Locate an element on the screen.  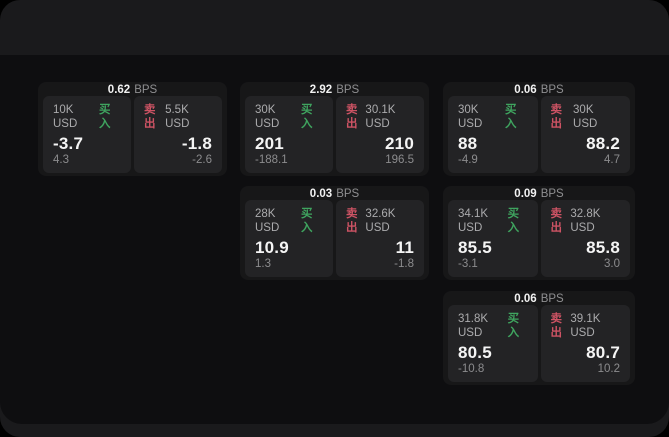
buy-panel: 30K USD 买入 88 -4.9 is located at coordinates (493, 134).